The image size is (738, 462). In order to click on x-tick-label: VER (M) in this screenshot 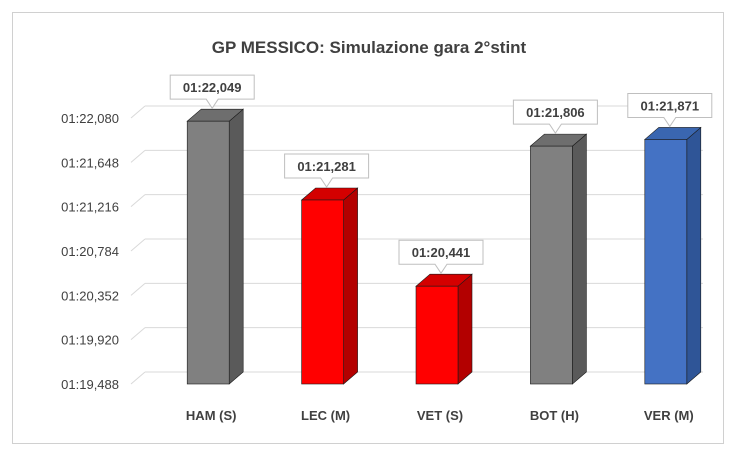, I will do `click(669, 415)`.